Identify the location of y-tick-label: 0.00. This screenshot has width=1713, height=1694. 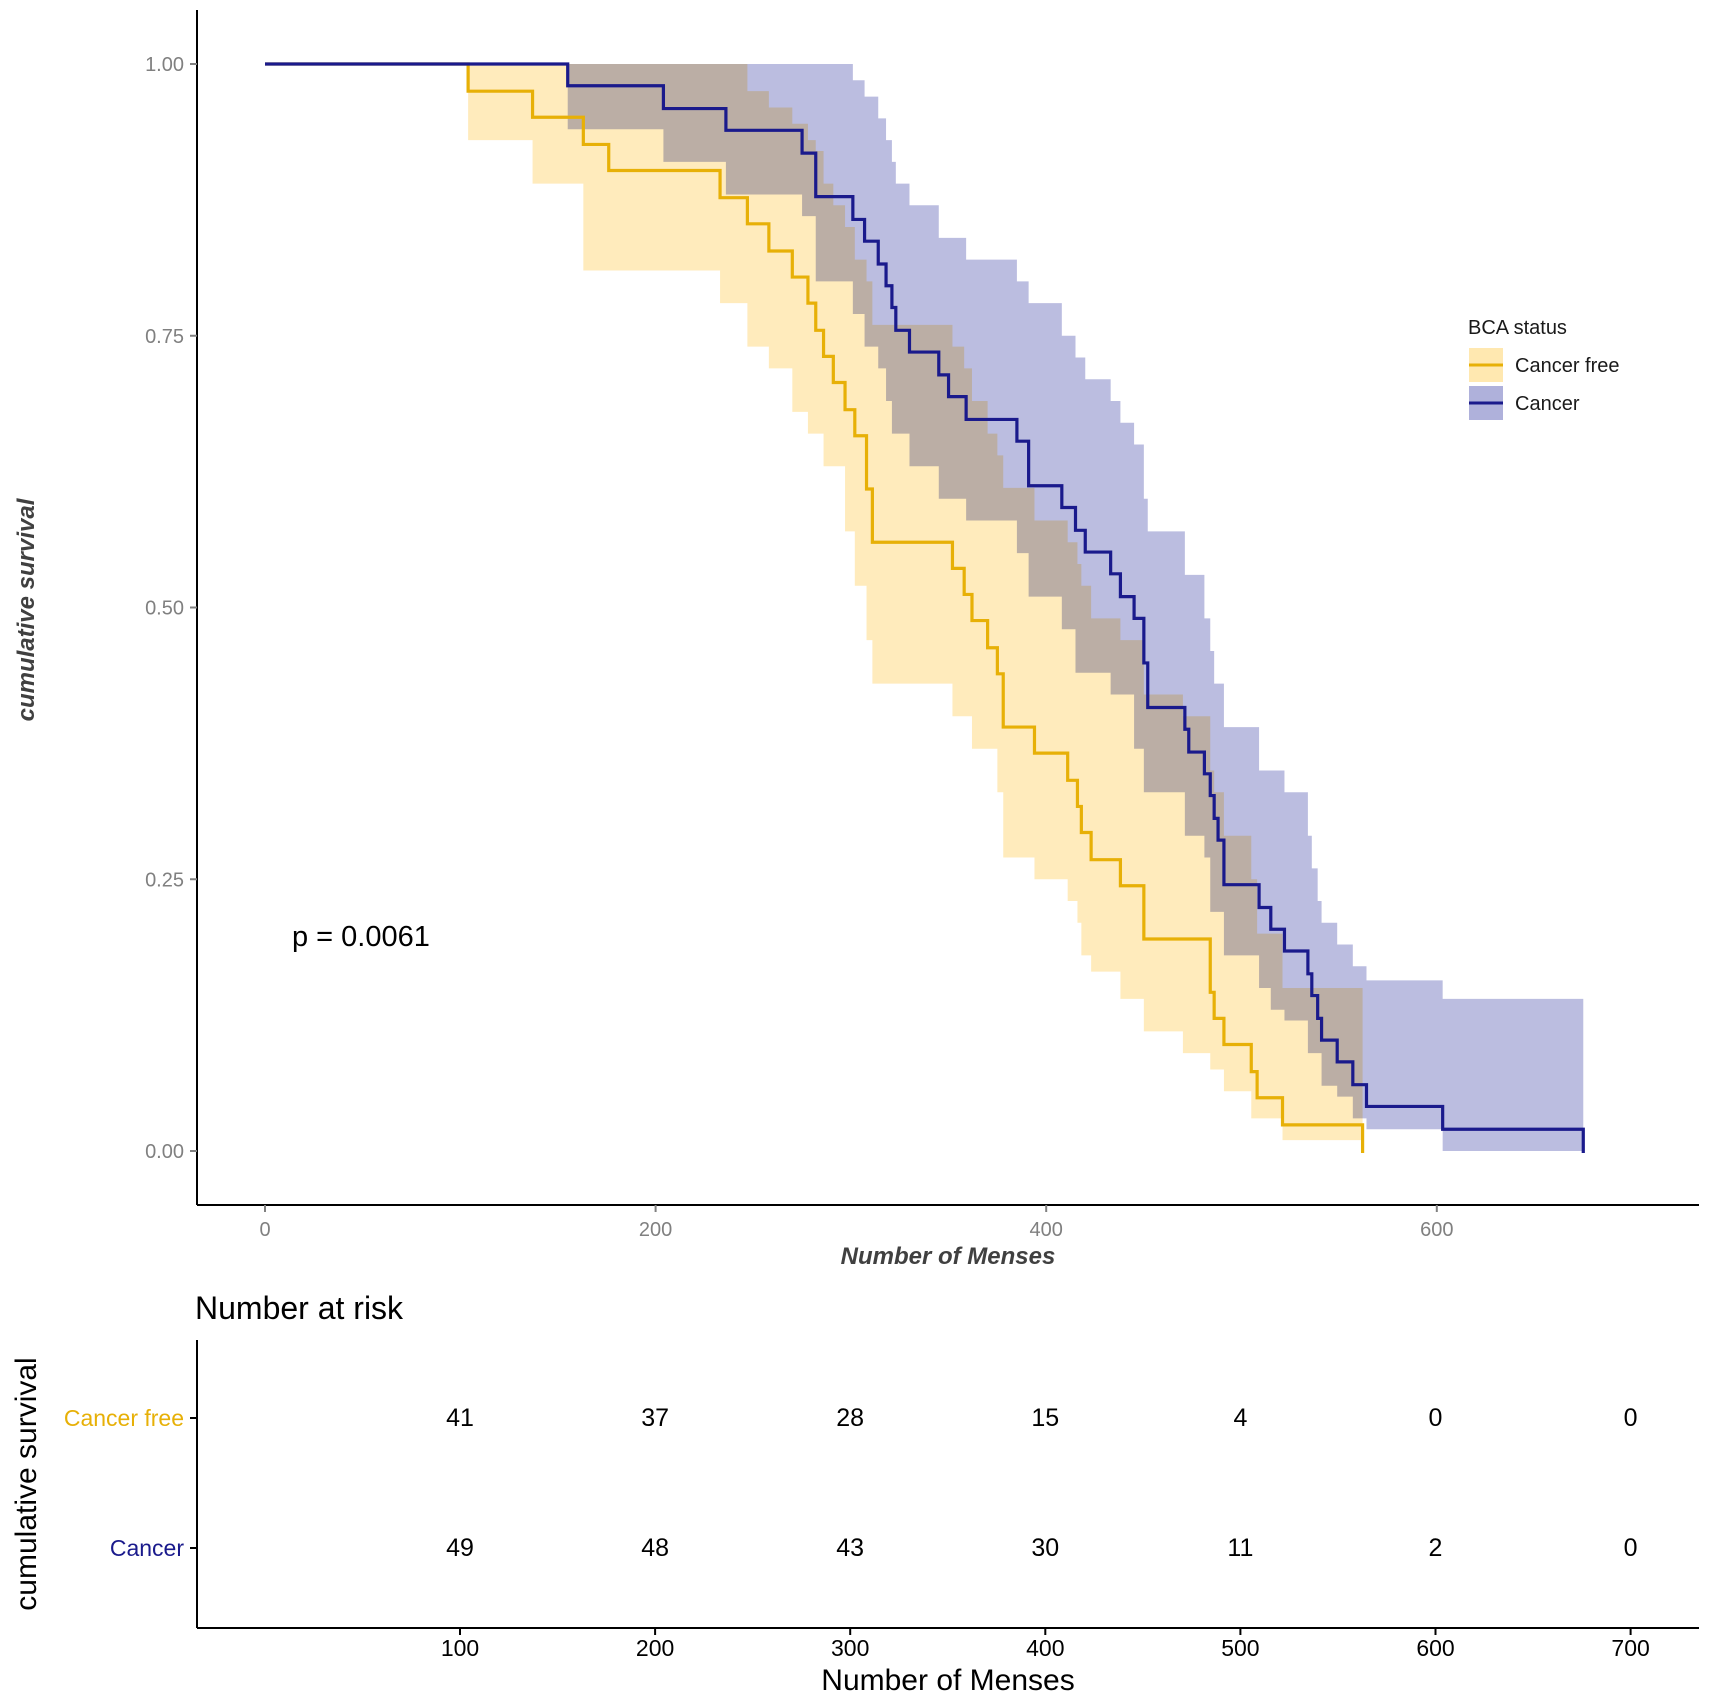
(164, 1152).